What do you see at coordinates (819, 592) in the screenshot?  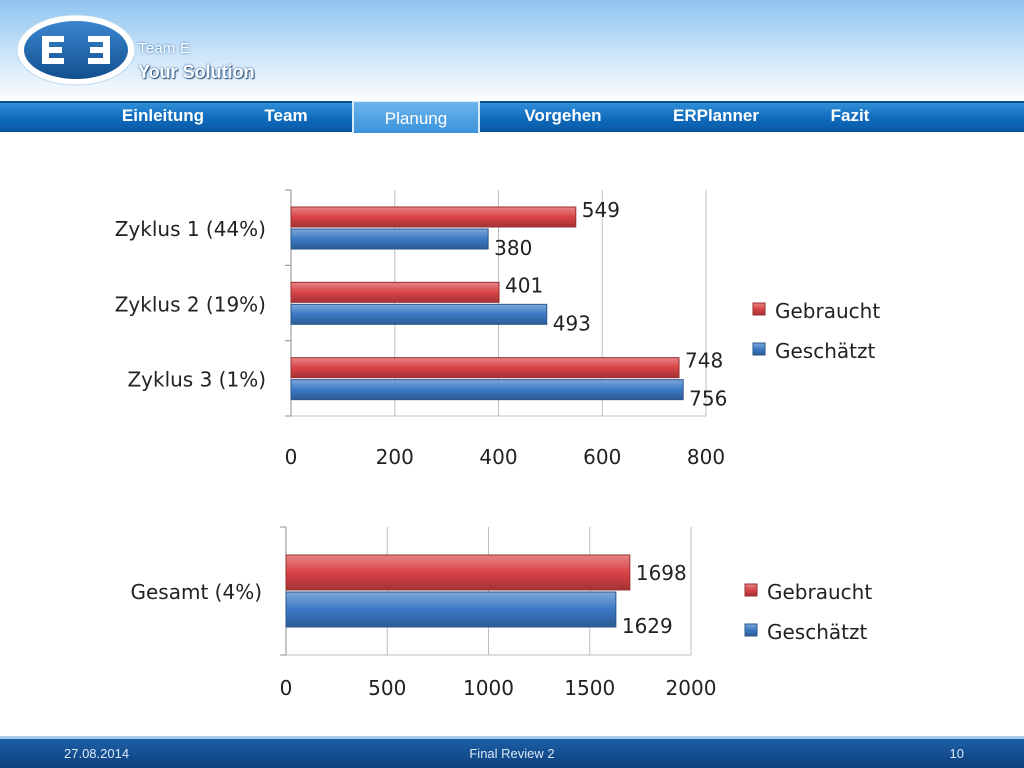 I see `chart2-legend-label: Gebraucht` at bounding box center [819, 592].